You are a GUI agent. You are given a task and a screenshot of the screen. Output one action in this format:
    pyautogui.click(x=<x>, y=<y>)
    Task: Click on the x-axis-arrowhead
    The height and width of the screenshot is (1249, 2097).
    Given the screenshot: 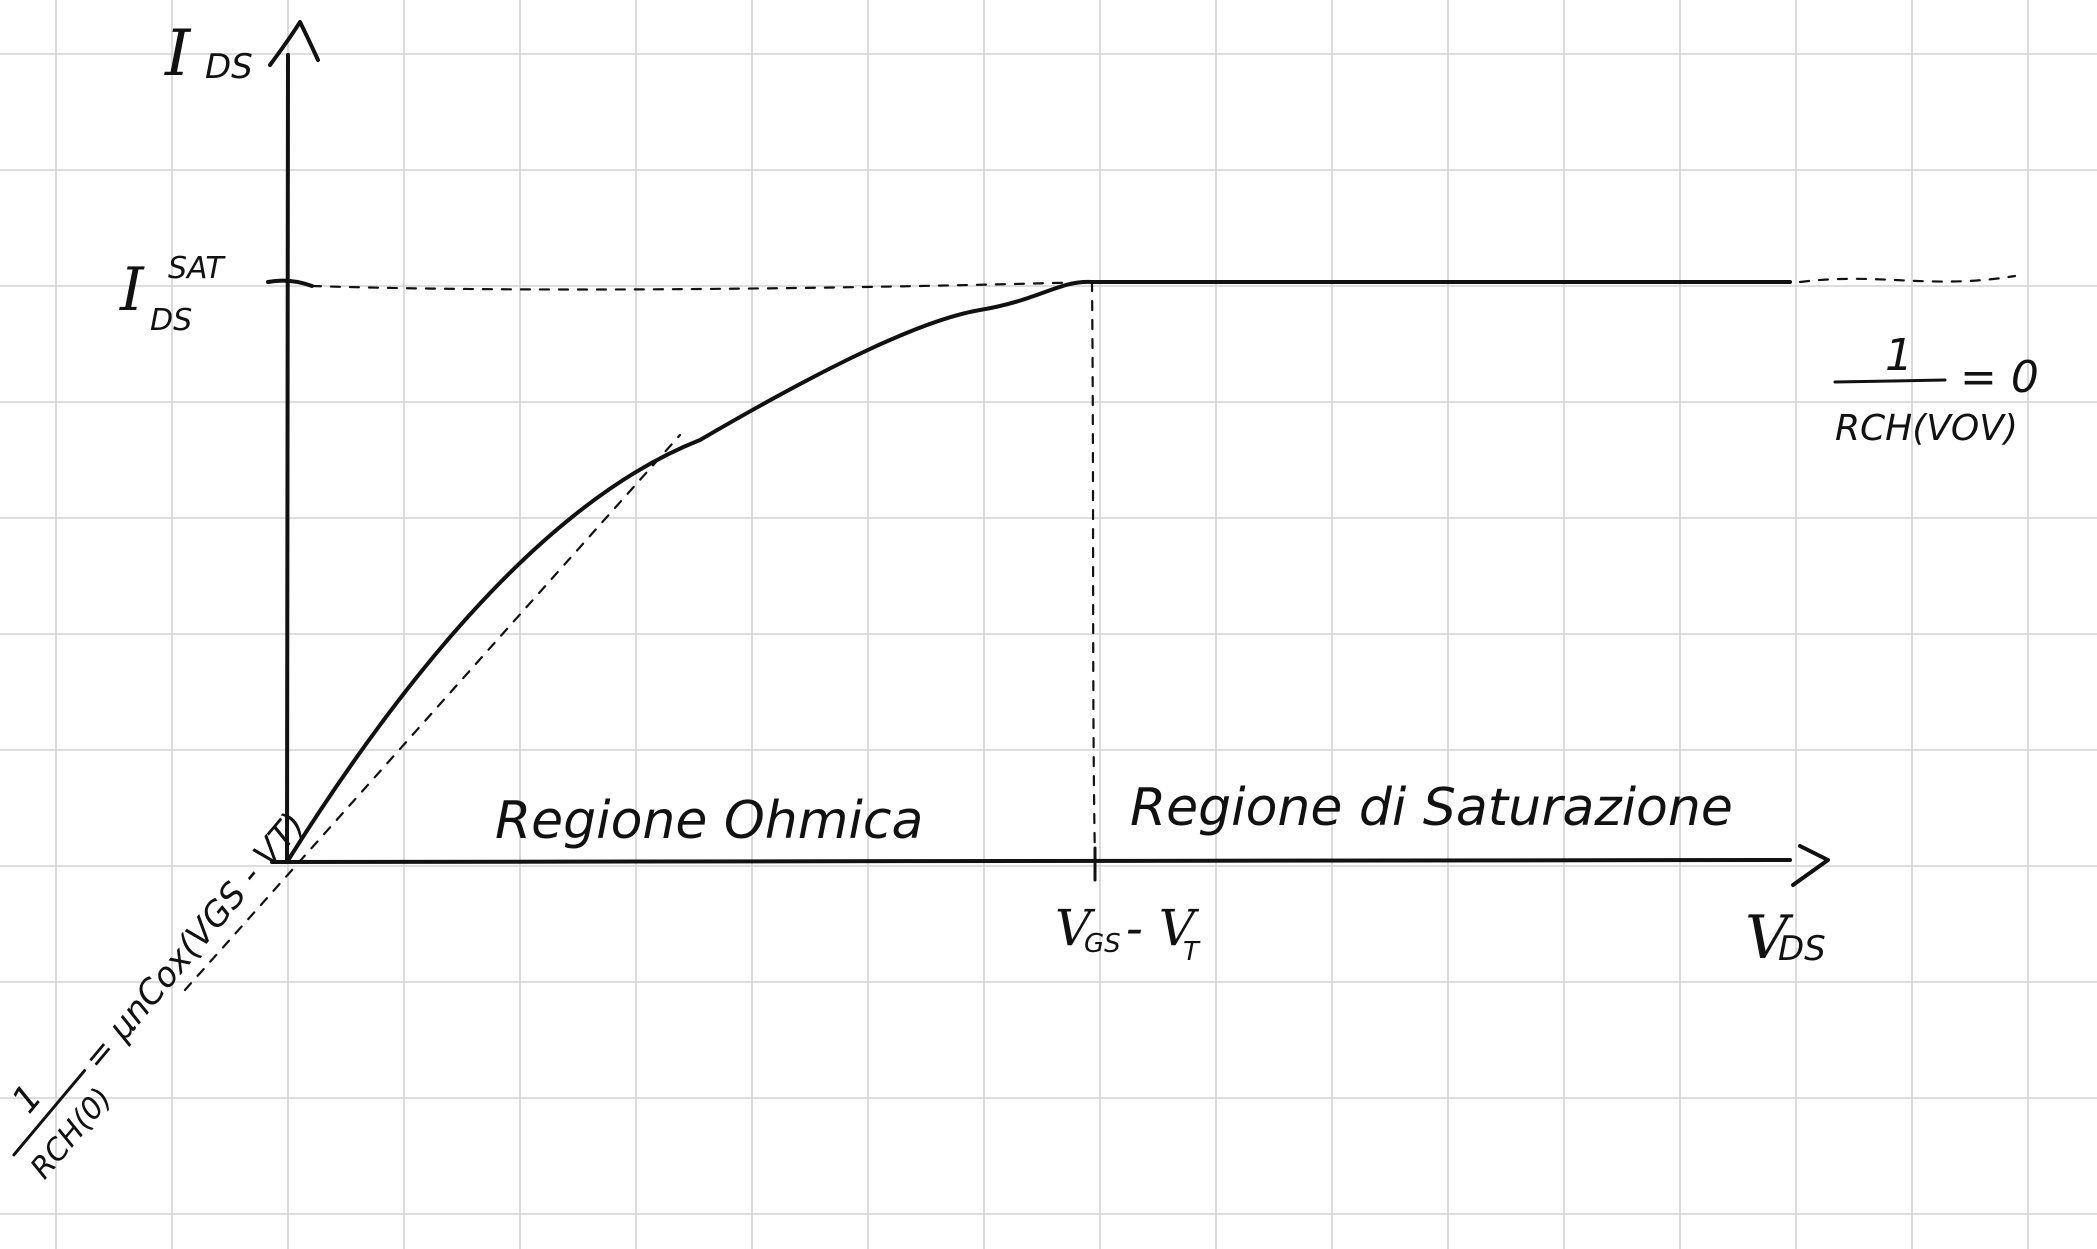 What is the action you would take?
    pyautogui.click(x=1810, y=865)
    